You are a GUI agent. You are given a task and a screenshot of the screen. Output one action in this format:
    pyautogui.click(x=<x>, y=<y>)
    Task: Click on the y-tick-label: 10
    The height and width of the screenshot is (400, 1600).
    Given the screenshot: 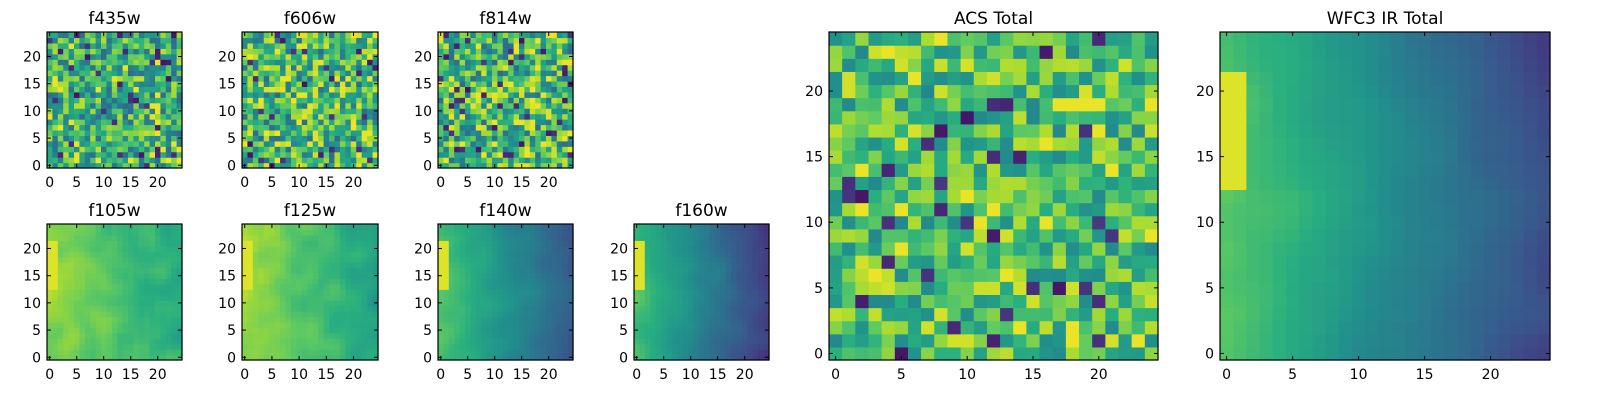 What is the action you would take?
    pyautogui.click(x=32, y=304)
    